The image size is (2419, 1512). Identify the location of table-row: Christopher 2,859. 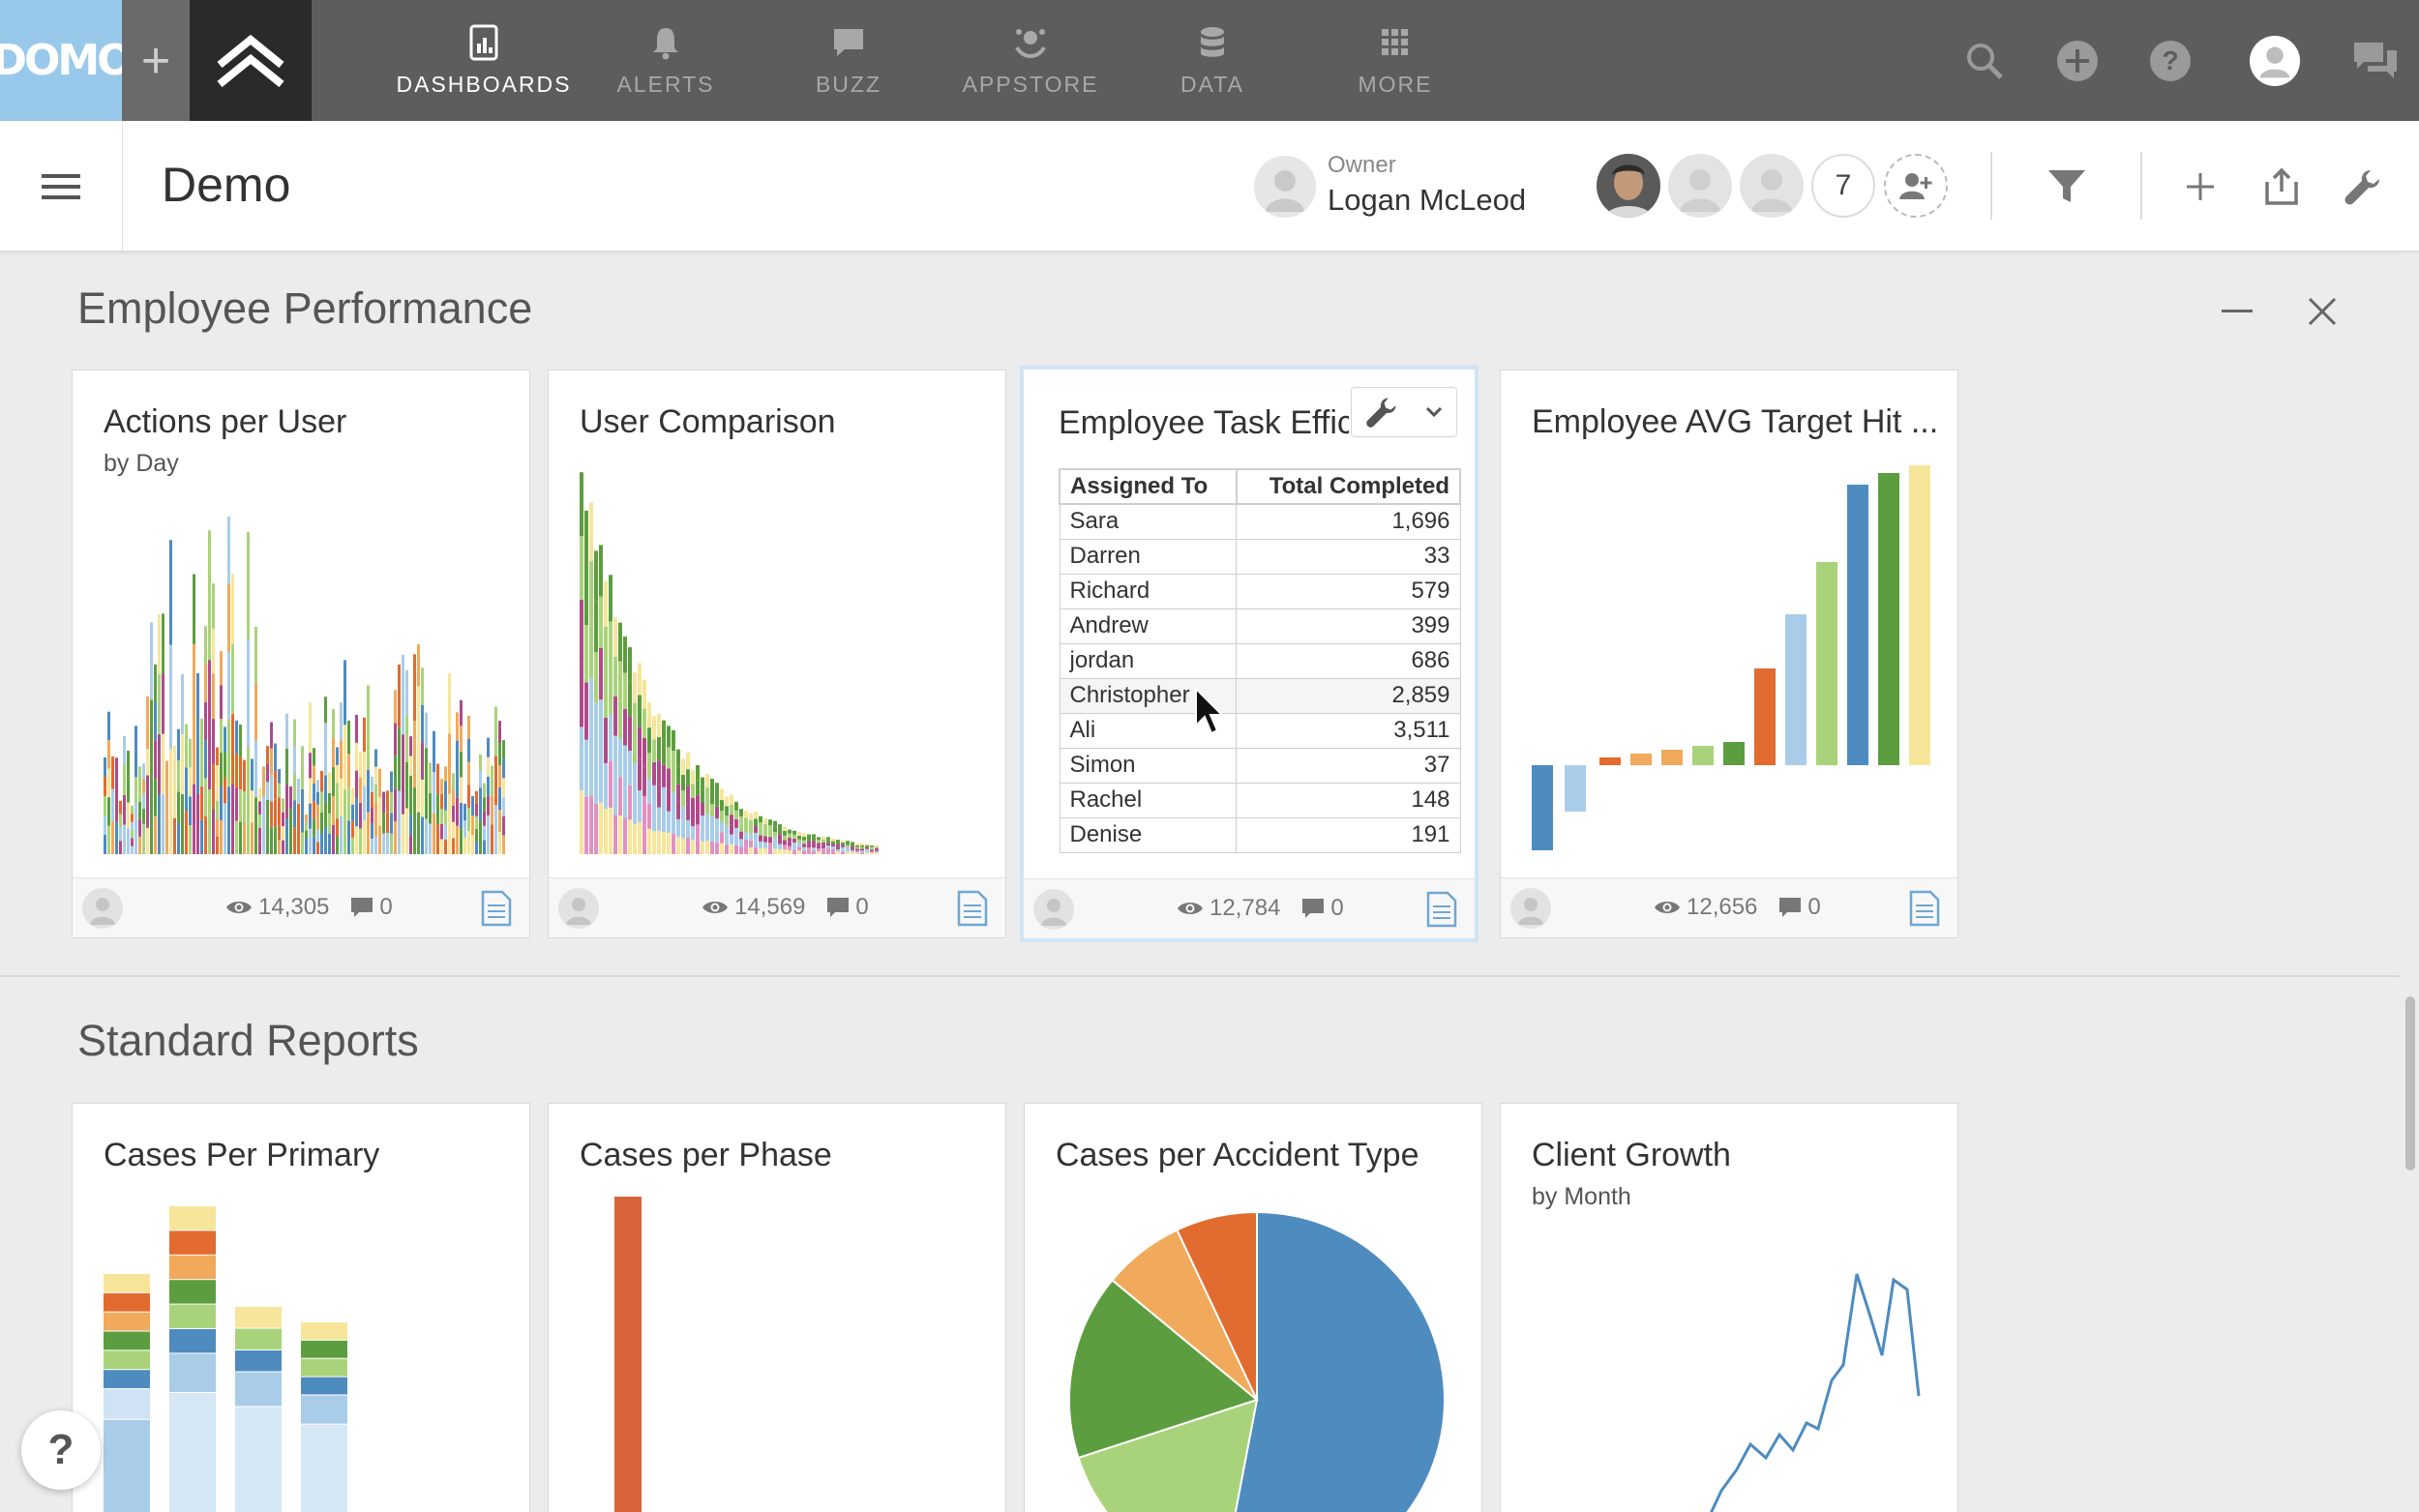
(1260, 695).